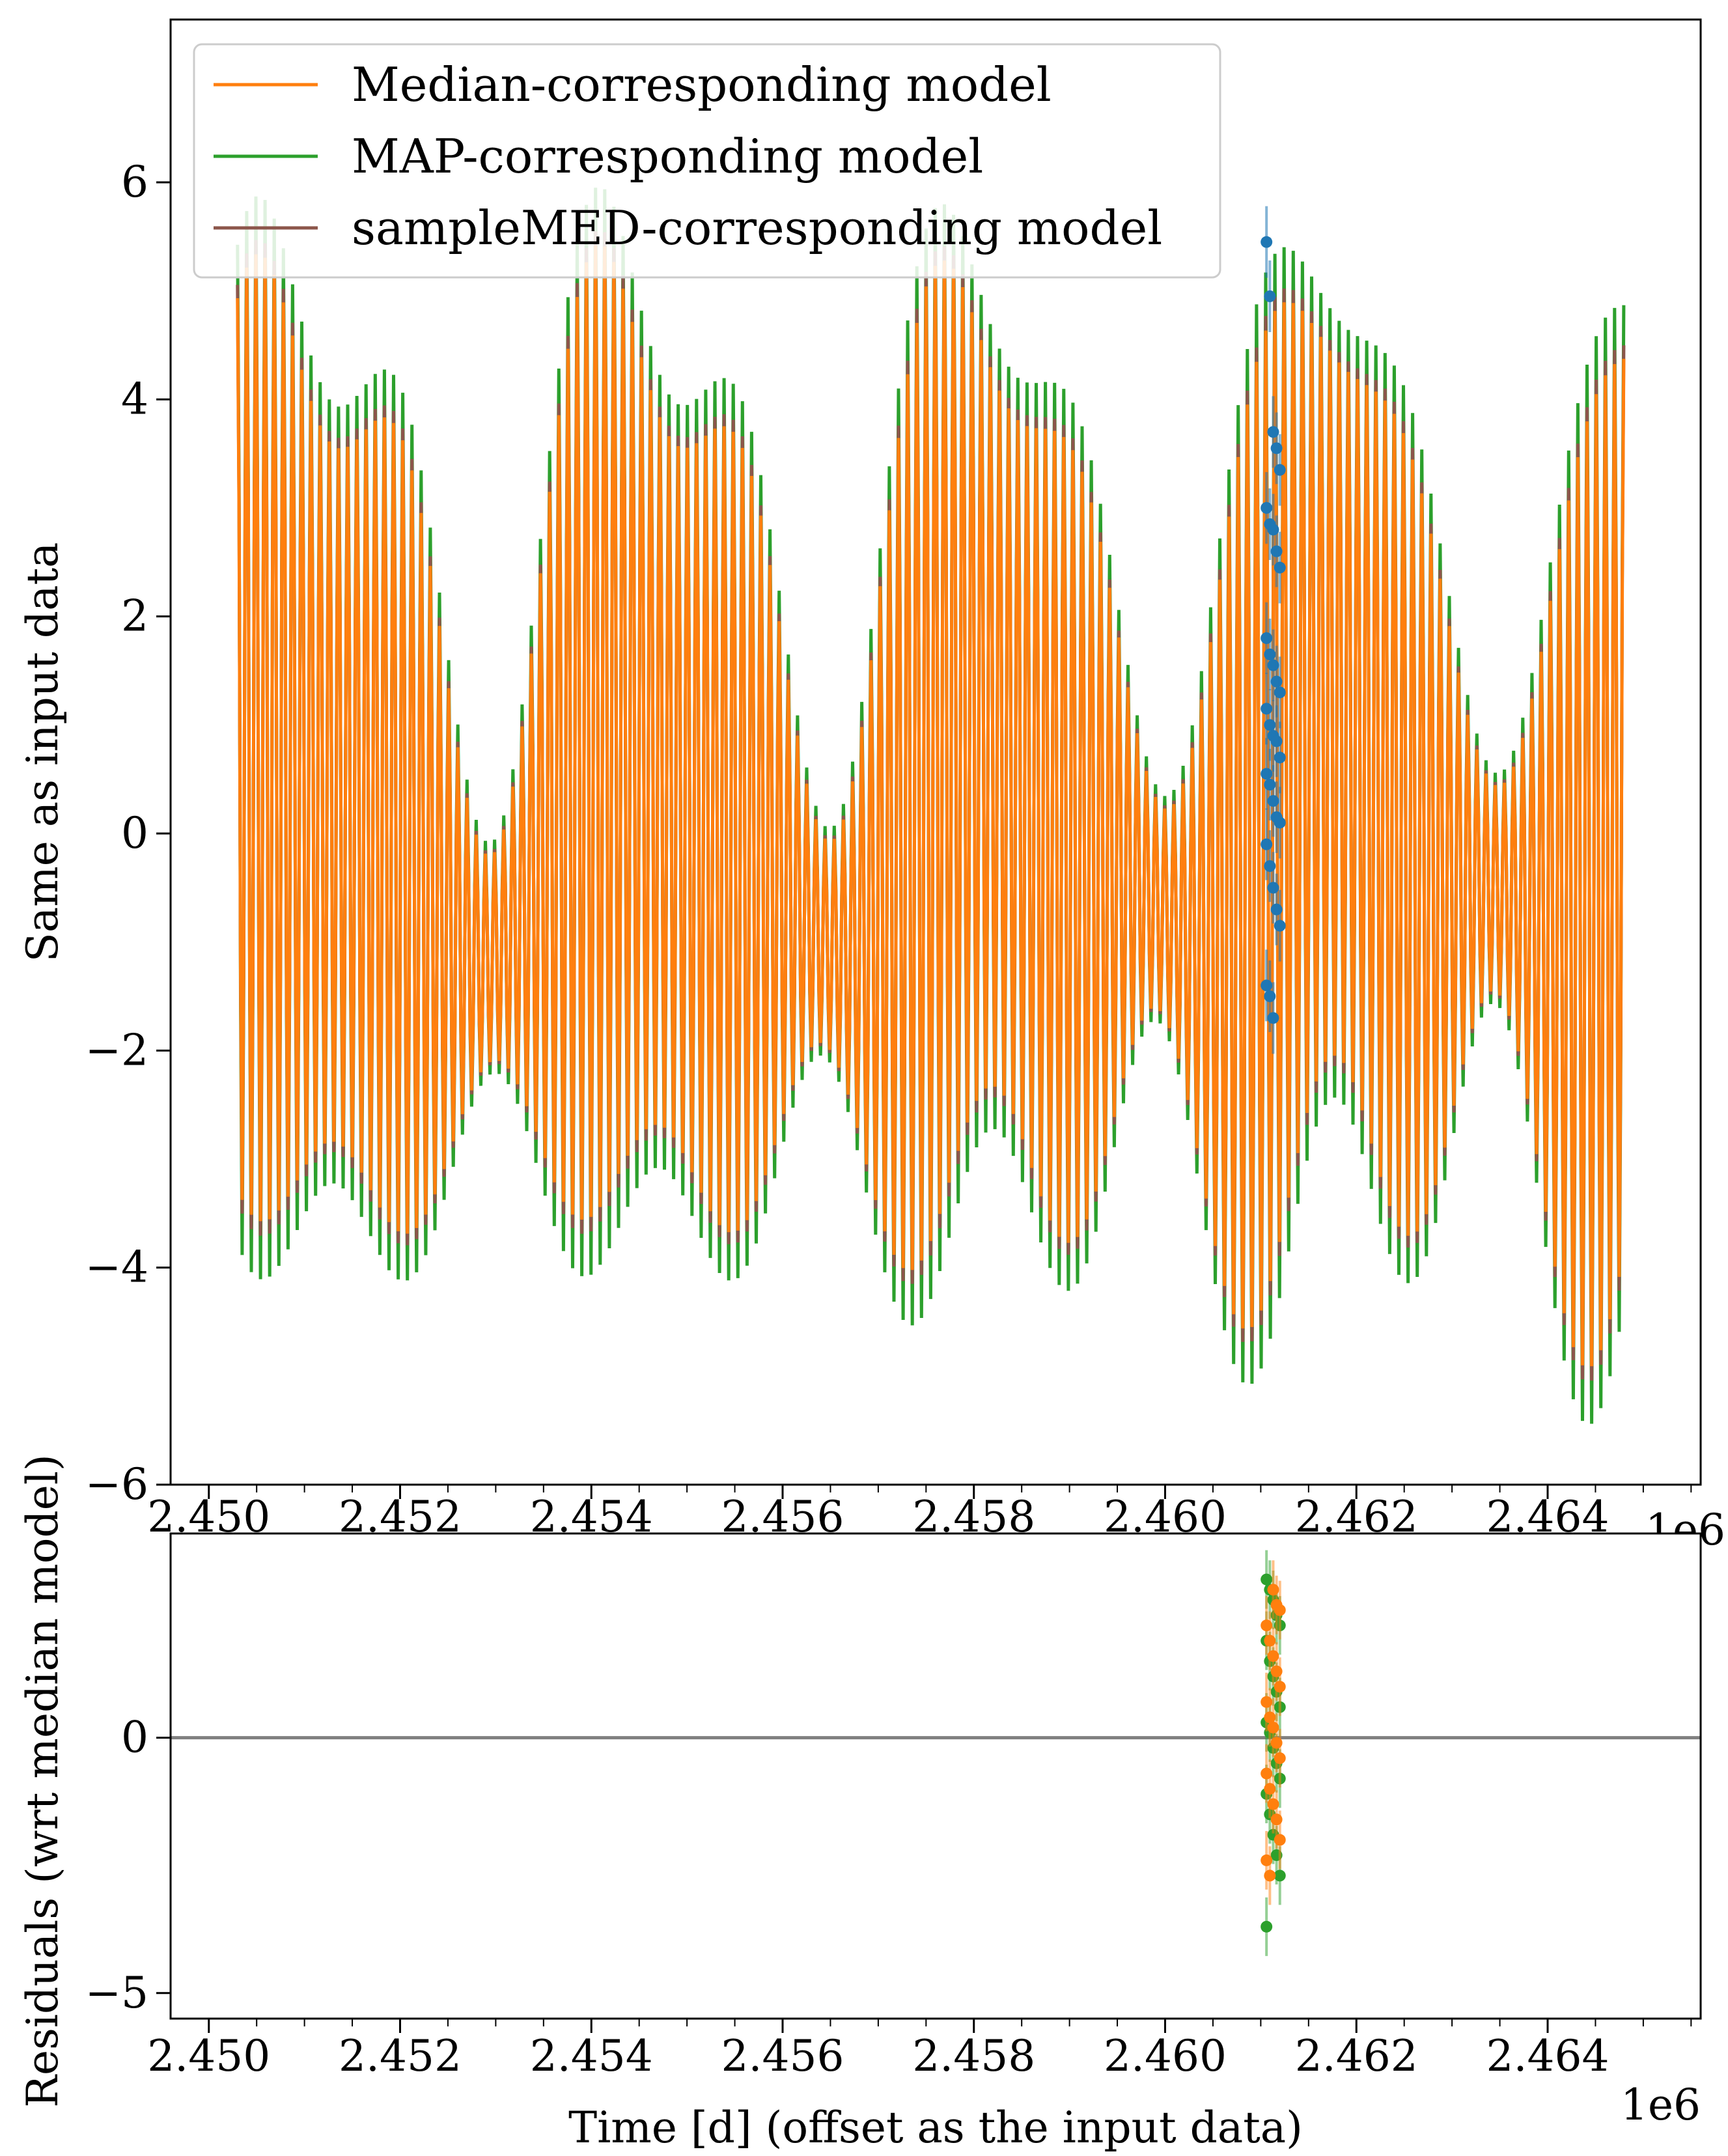  Describe the element at coordinates (116, 1993) in the screenshot. I see `y-tick-label: −5` at that location.